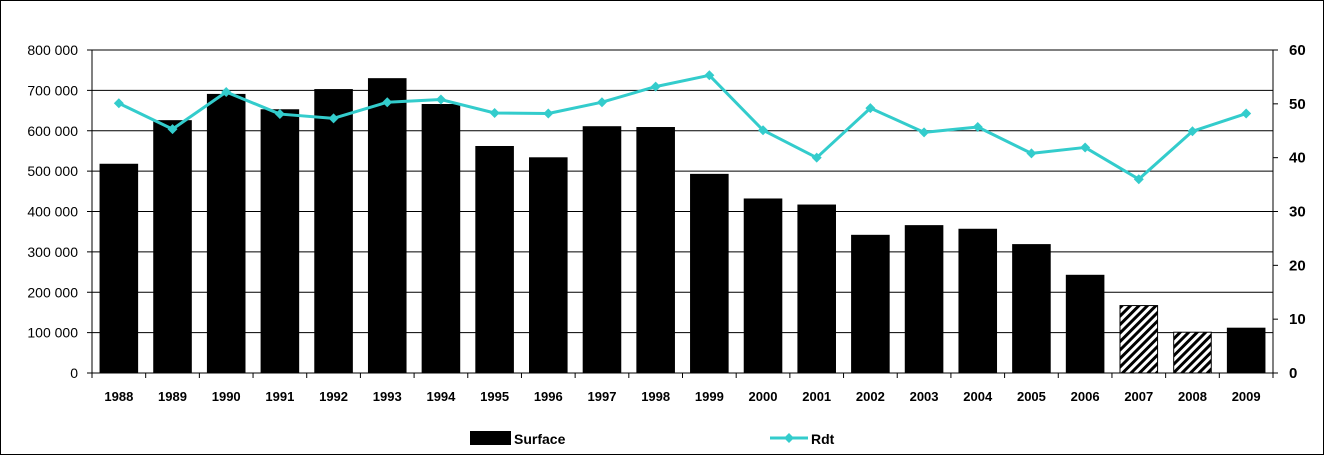 The image size is (1324, 460). Describe the element at coordinates (1297, 104) in the screenshot. I see `y-right-tick-label: 50` at that location.